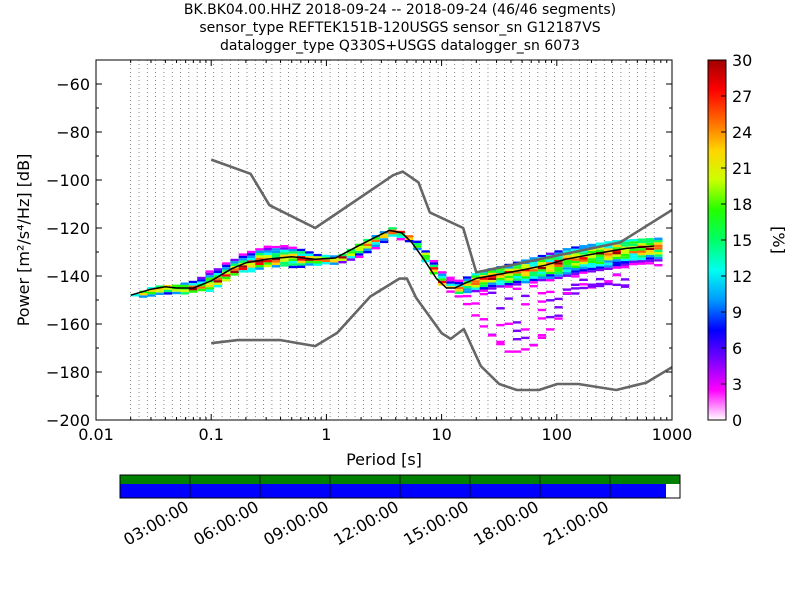 The width and height of the screenshot is (800, 600). I want to click on colorbar-tick-label: 0, so click(737, 420).